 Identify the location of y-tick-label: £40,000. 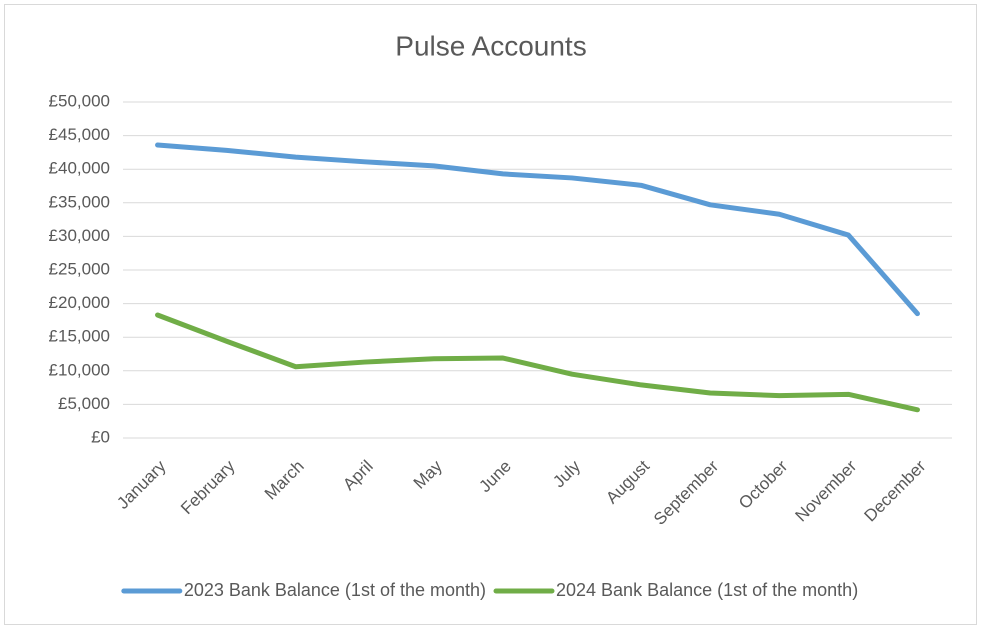
(79, 168).